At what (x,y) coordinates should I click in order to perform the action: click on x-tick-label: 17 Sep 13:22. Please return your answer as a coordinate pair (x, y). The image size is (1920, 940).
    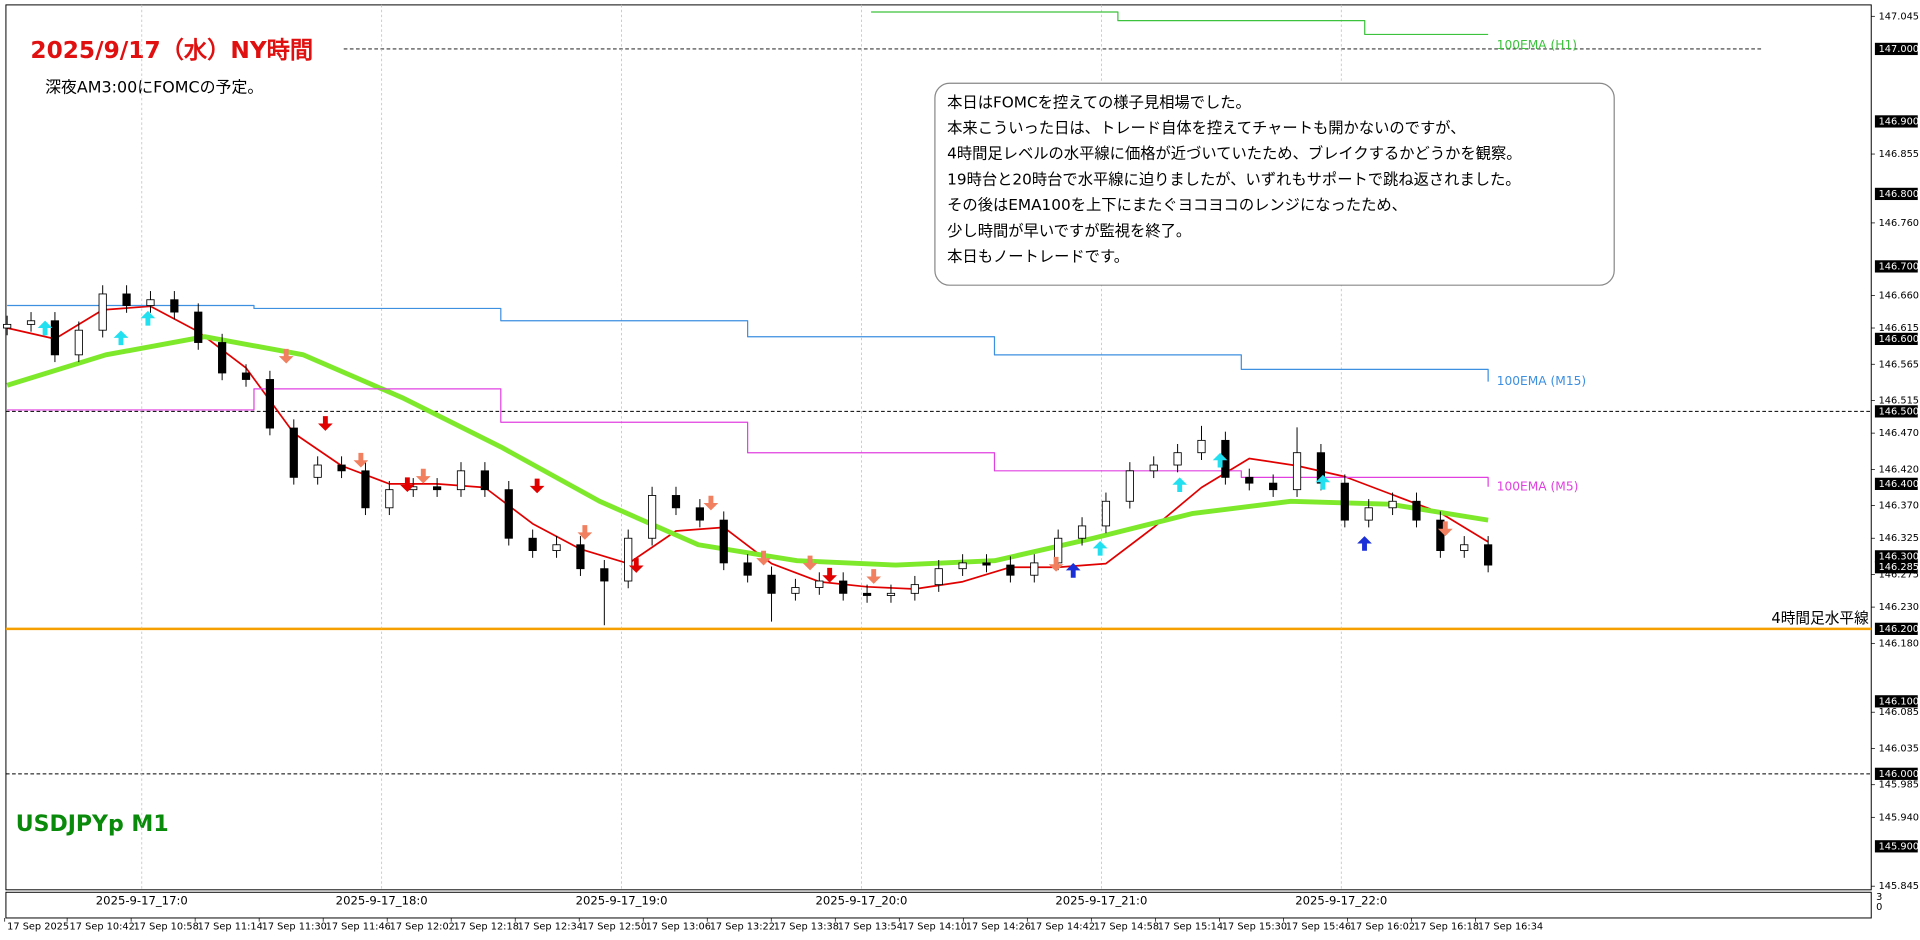
    Looking at the image, I should click on (742, 927).